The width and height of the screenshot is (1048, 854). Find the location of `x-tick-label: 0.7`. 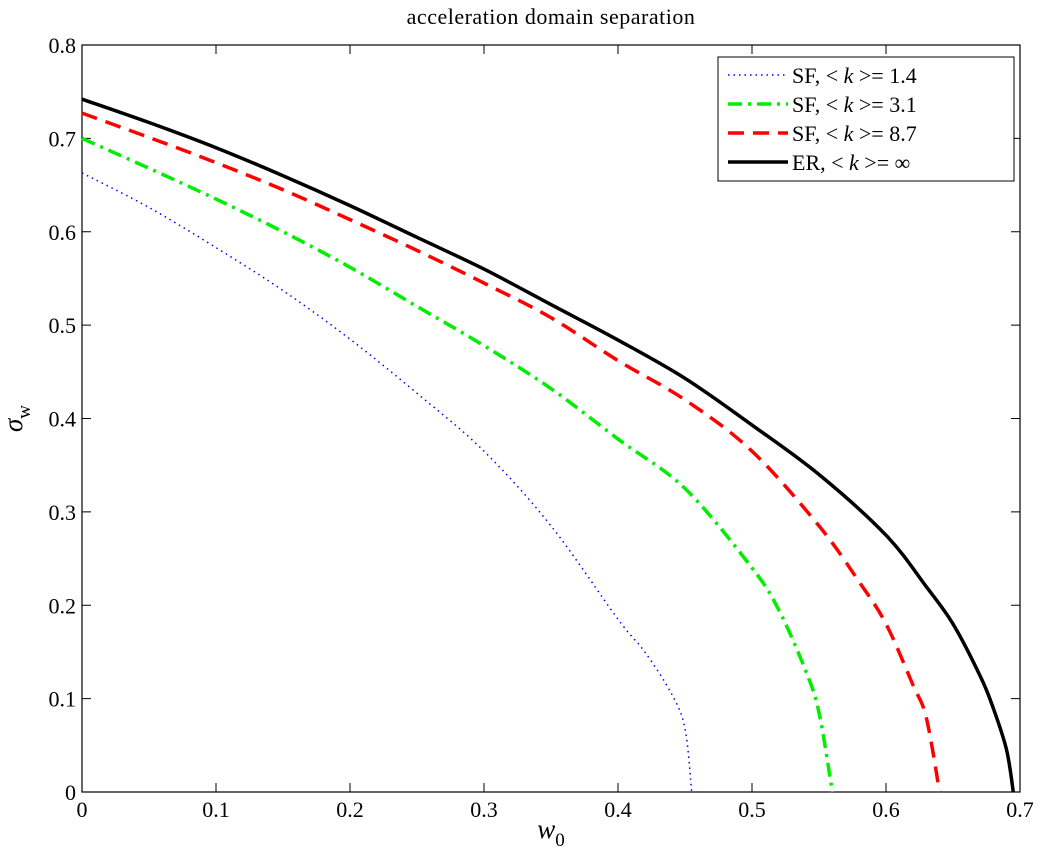

x-tick-label: 0.7 is located at coordinates (1020, 809).